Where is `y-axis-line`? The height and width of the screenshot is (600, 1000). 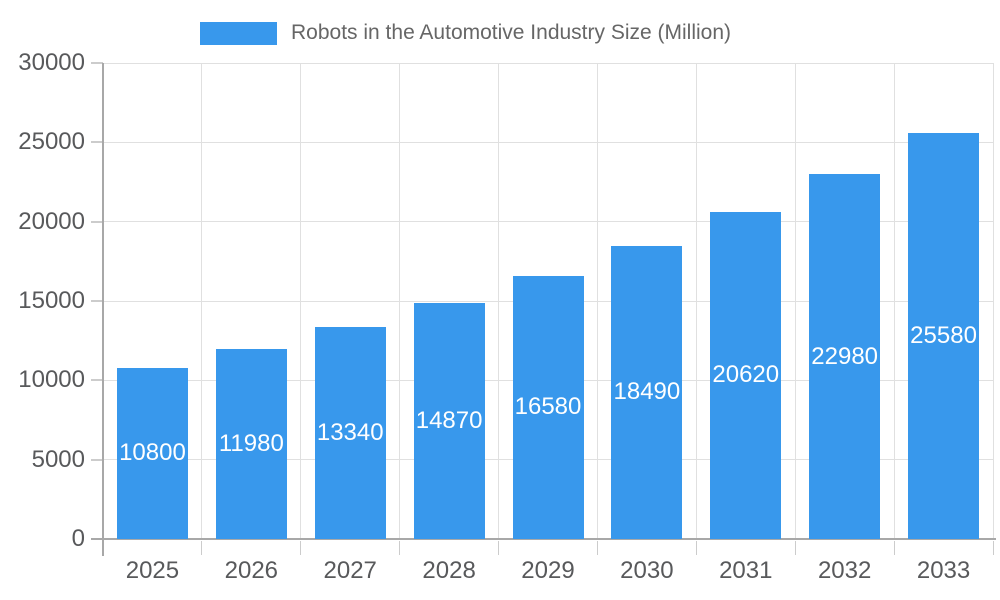 y-axis-line is located at coordinates (103, 309).